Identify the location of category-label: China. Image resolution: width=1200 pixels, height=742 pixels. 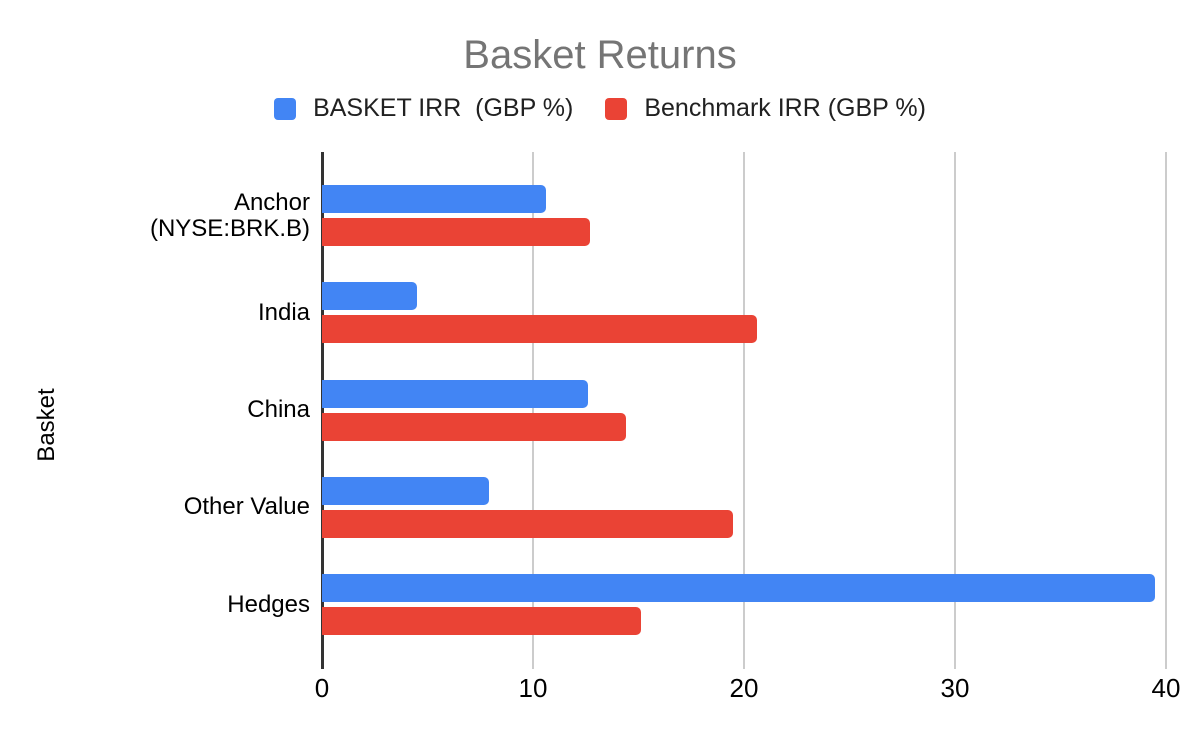
(278, 409).